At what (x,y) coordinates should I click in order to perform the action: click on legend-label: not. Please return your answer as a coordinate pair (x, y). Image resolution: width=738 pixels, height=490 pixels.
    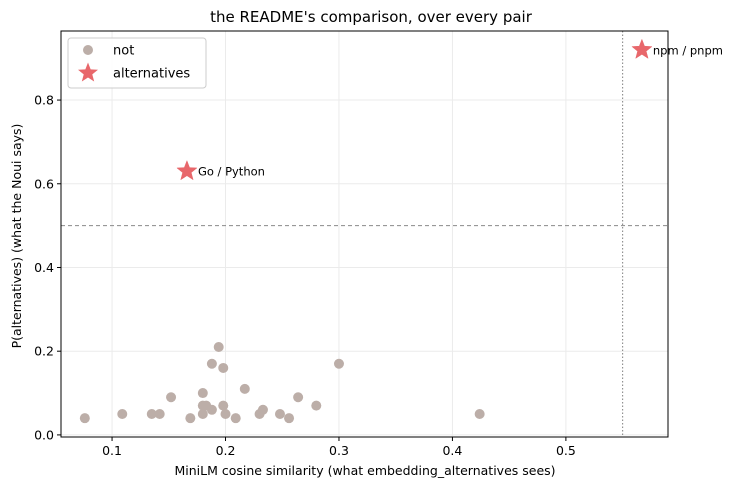
    Looking at the image, I should click on (123, 51).